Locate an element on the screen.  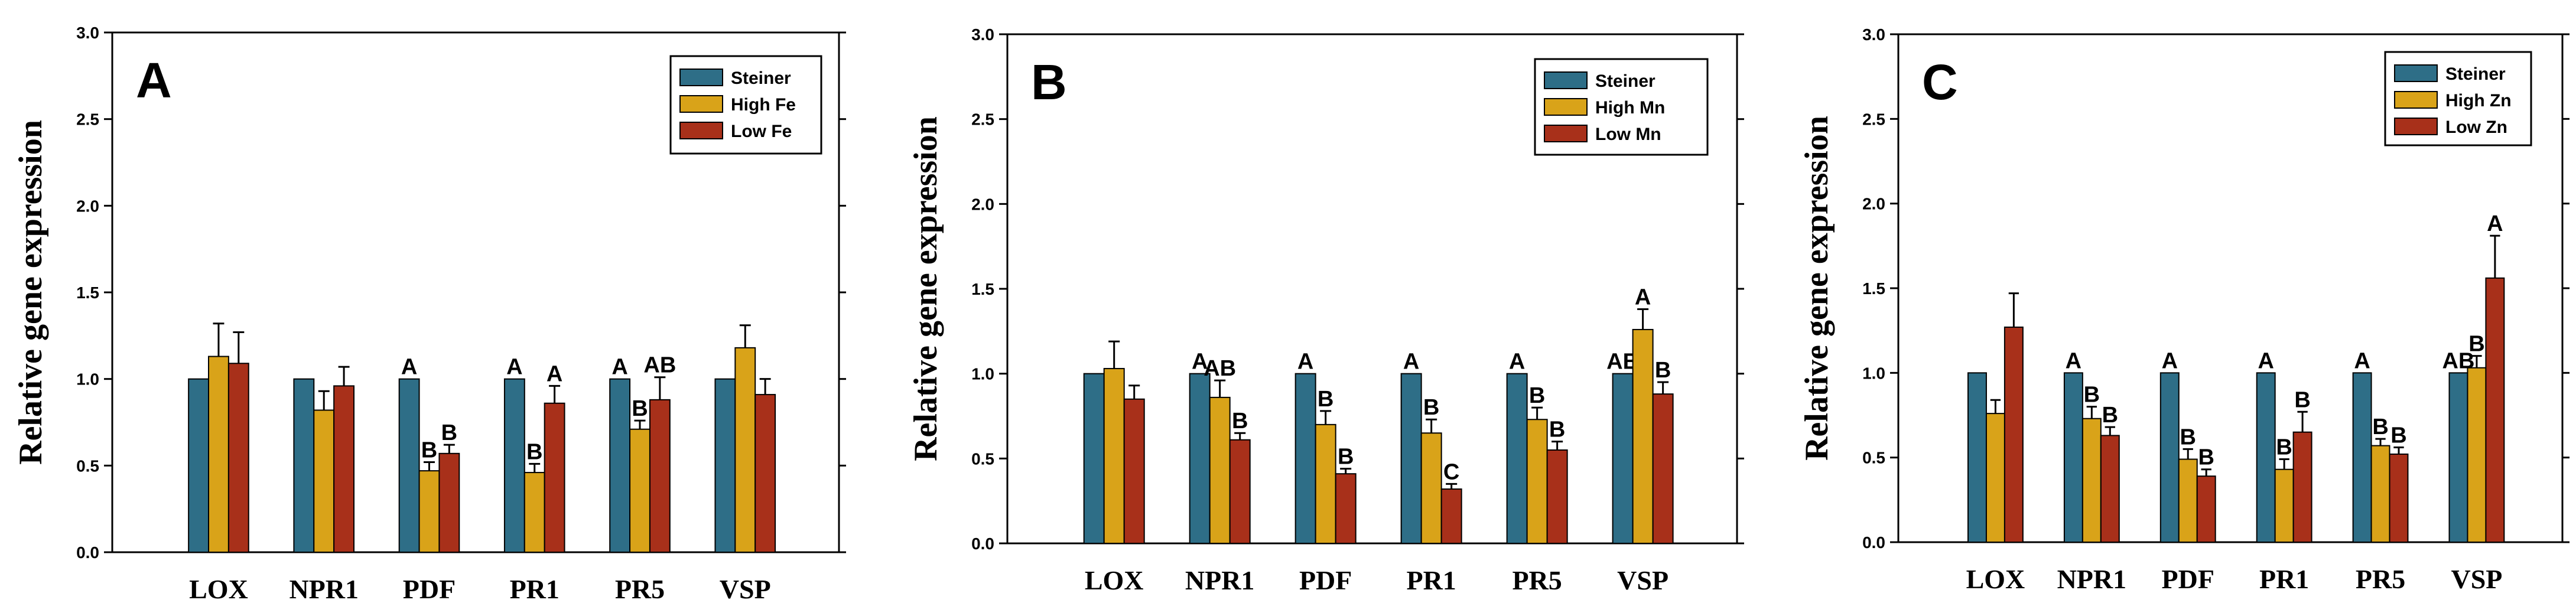
x-tick-label: VSP is located at coordinates (745, 589).